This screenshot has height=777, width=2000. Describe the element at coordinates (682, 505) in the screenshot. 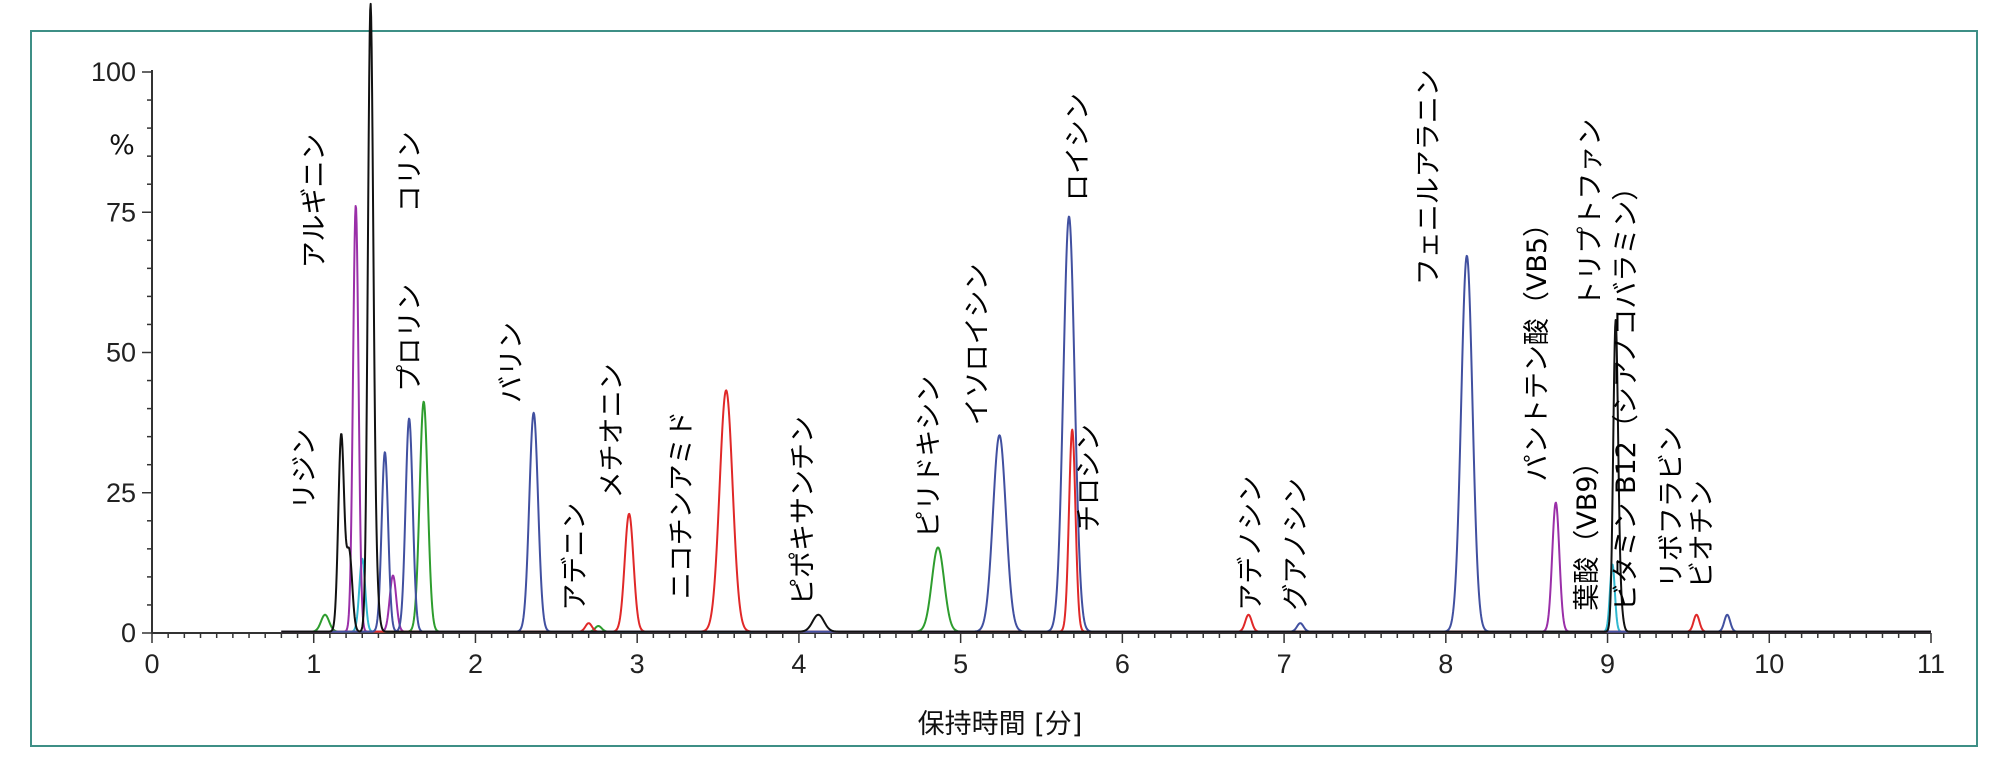

I see `peak-label: ニコチンアミド` at that location.